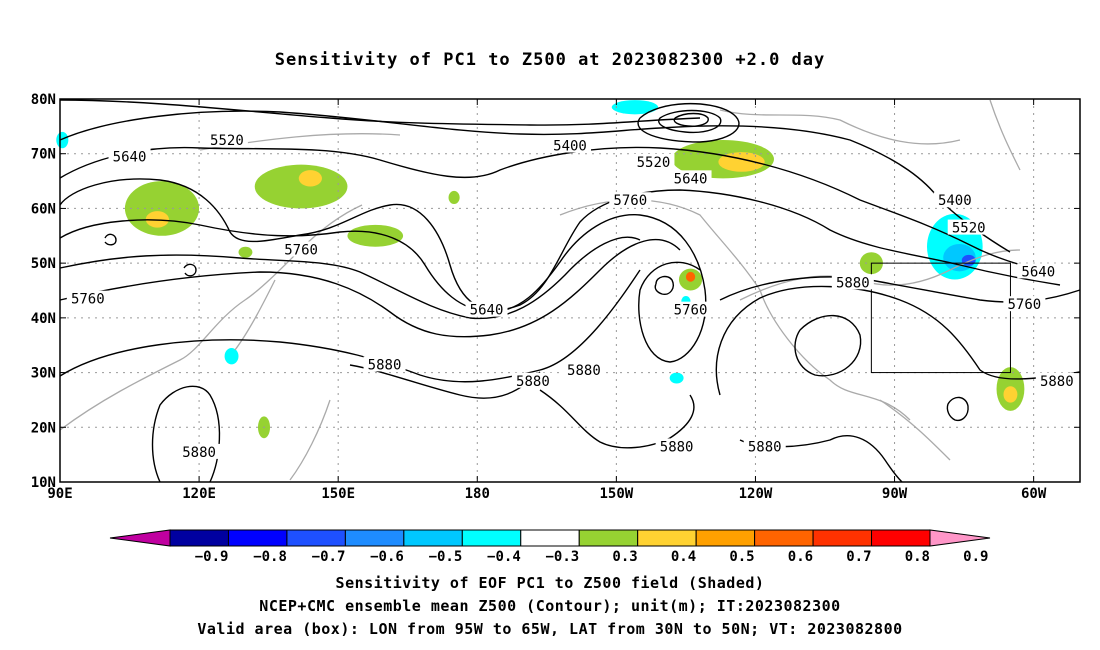  What do you see at coordinates (683, 557) in the screenshot?
I see `colorbar-label: 0.4` at bounding box center [683, 557].